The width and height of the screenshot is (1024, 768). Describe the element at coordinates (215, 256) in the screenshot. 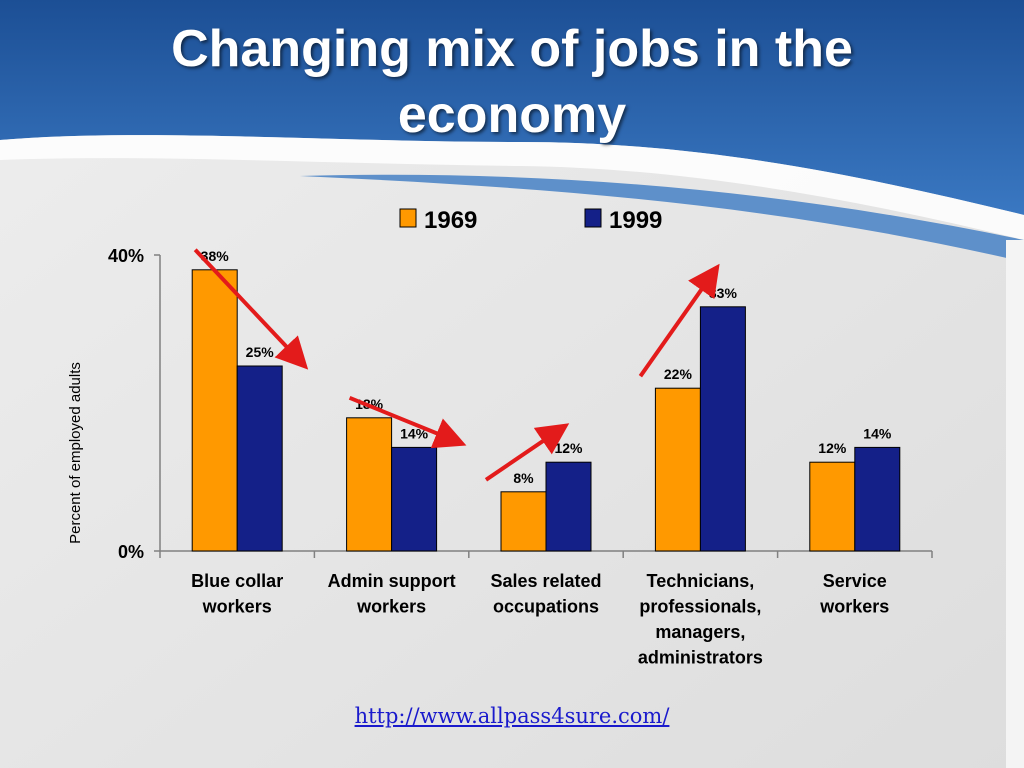

I see `data-label: 38%` at that location.